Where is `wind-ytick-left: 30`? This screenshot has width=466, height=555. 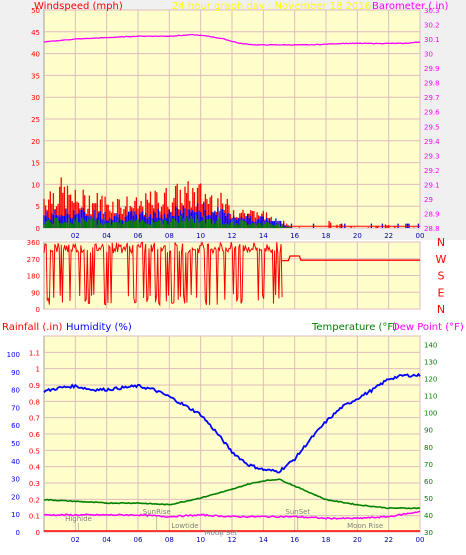 wind-ytick-left: 30 is located at coordinates (35, 98).